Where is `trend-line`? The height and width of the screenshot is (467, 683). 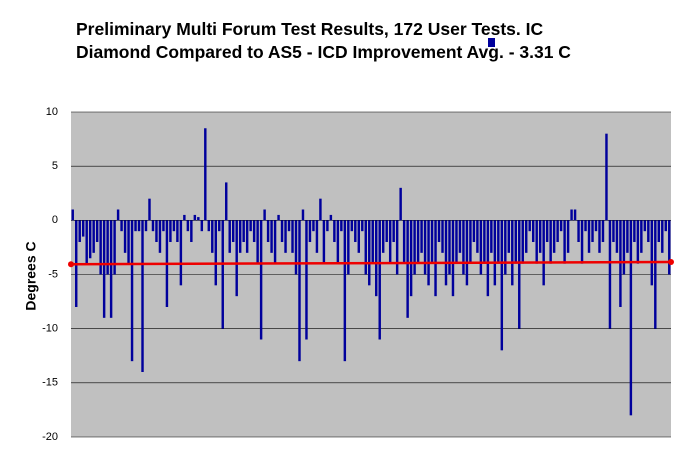 trend-line is located at coordinates (371, 263).